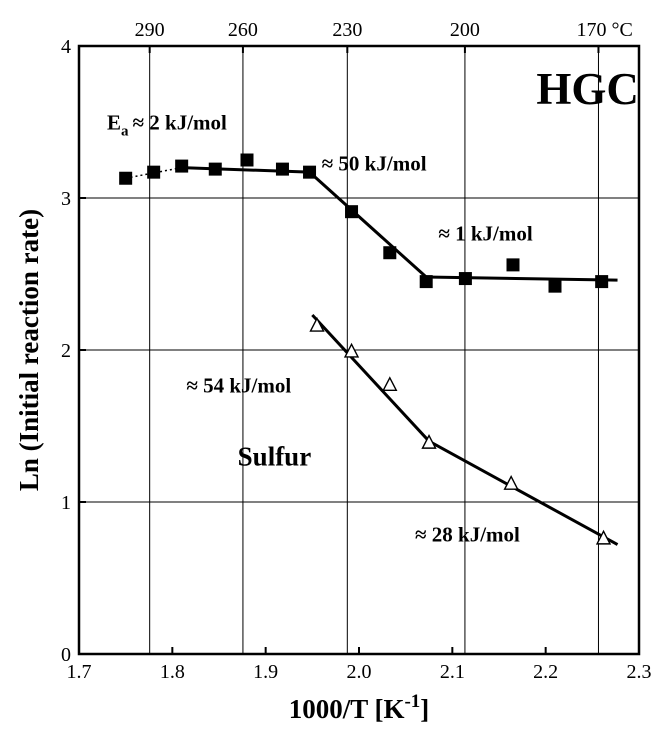 The image size is (667, 729). I want to click on annotation-ea-low: Ea ≈ 2 kJ/mol, so click(167, 125).